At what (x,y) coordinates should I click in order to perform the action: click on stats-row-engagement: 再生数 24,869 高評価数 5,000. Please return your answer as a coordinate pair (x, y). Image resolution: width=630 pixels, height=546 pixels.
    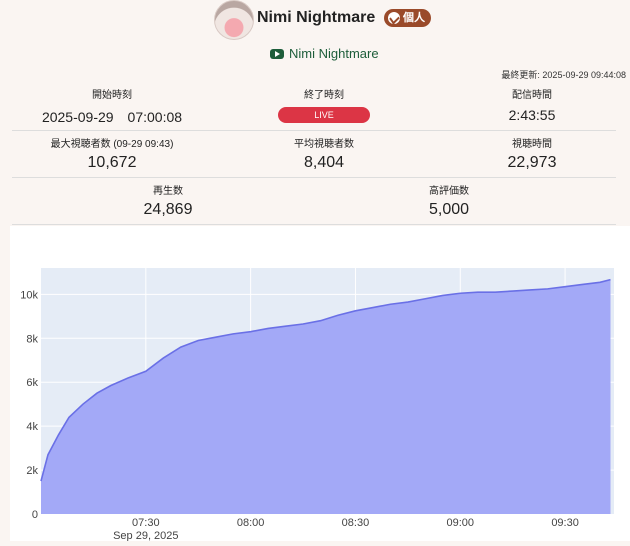
    Looking at the image, I should click on (314, 201).